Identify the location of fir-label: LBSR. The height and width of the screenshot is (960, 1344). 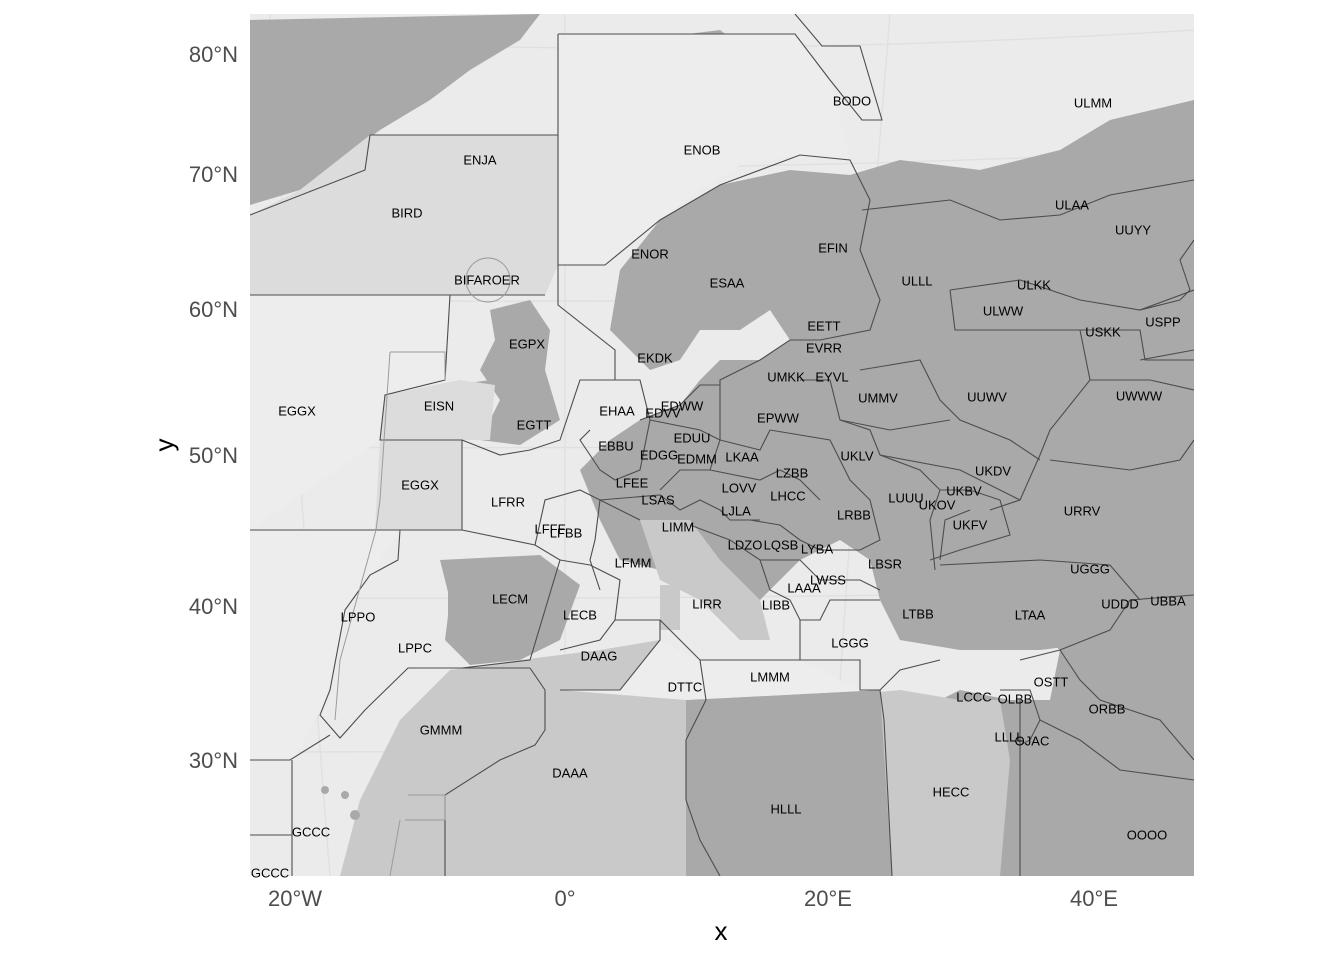
(885, 563).